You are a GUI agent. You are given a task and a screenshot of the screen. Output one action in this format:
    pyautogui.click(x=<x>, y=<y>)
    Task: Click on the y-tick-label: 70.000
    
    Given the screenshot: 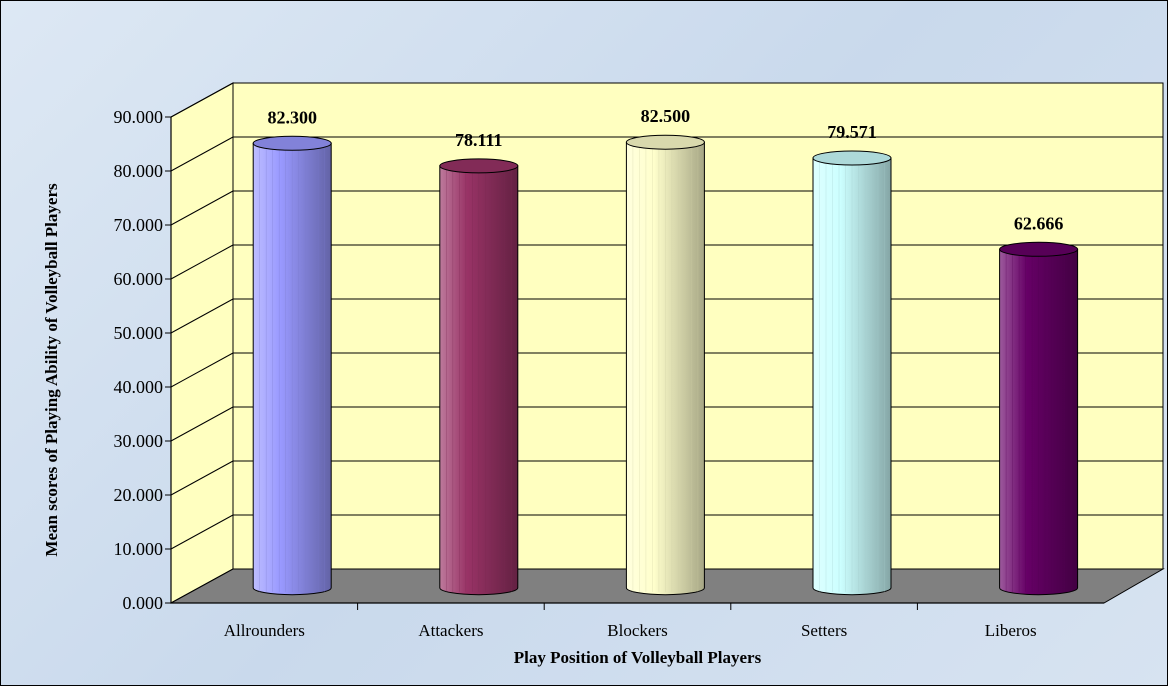 What is the action you would take?
    pyautogui.click(x=139, y=225)
    